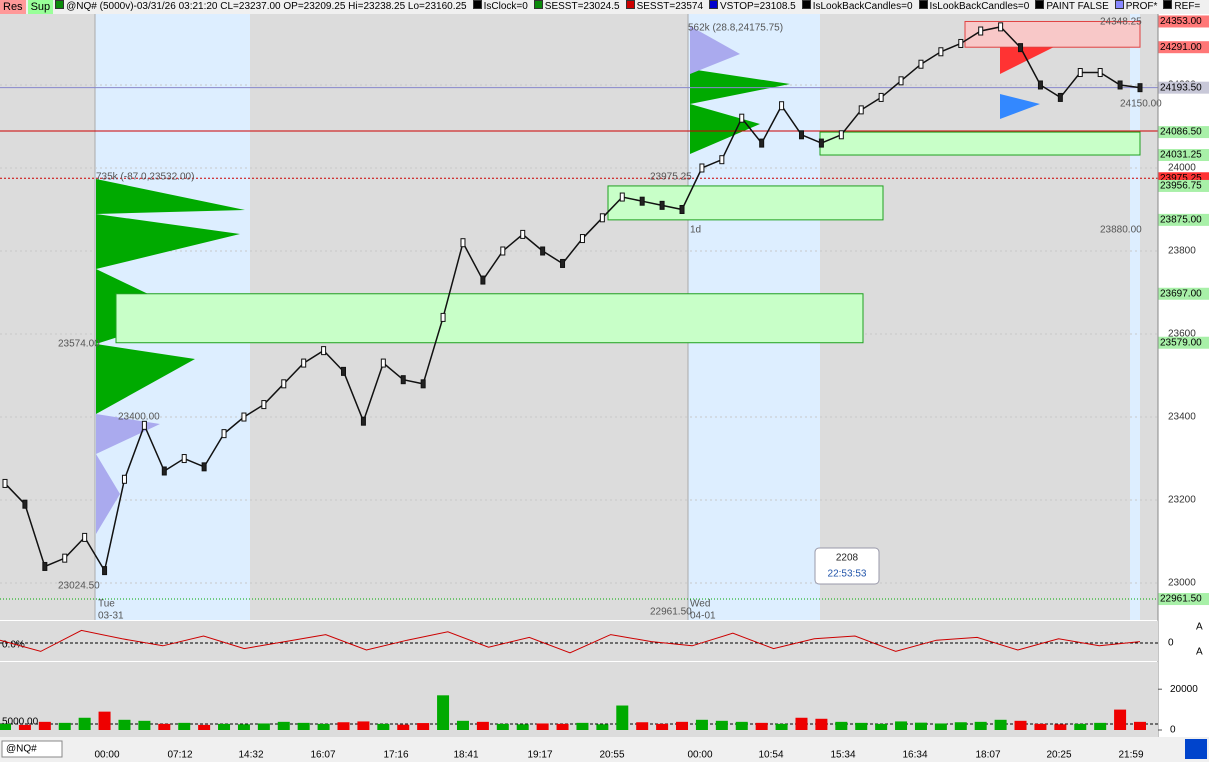 The image size is (1209, 762). I want to click on info-count: 2208, so click(847, 558).